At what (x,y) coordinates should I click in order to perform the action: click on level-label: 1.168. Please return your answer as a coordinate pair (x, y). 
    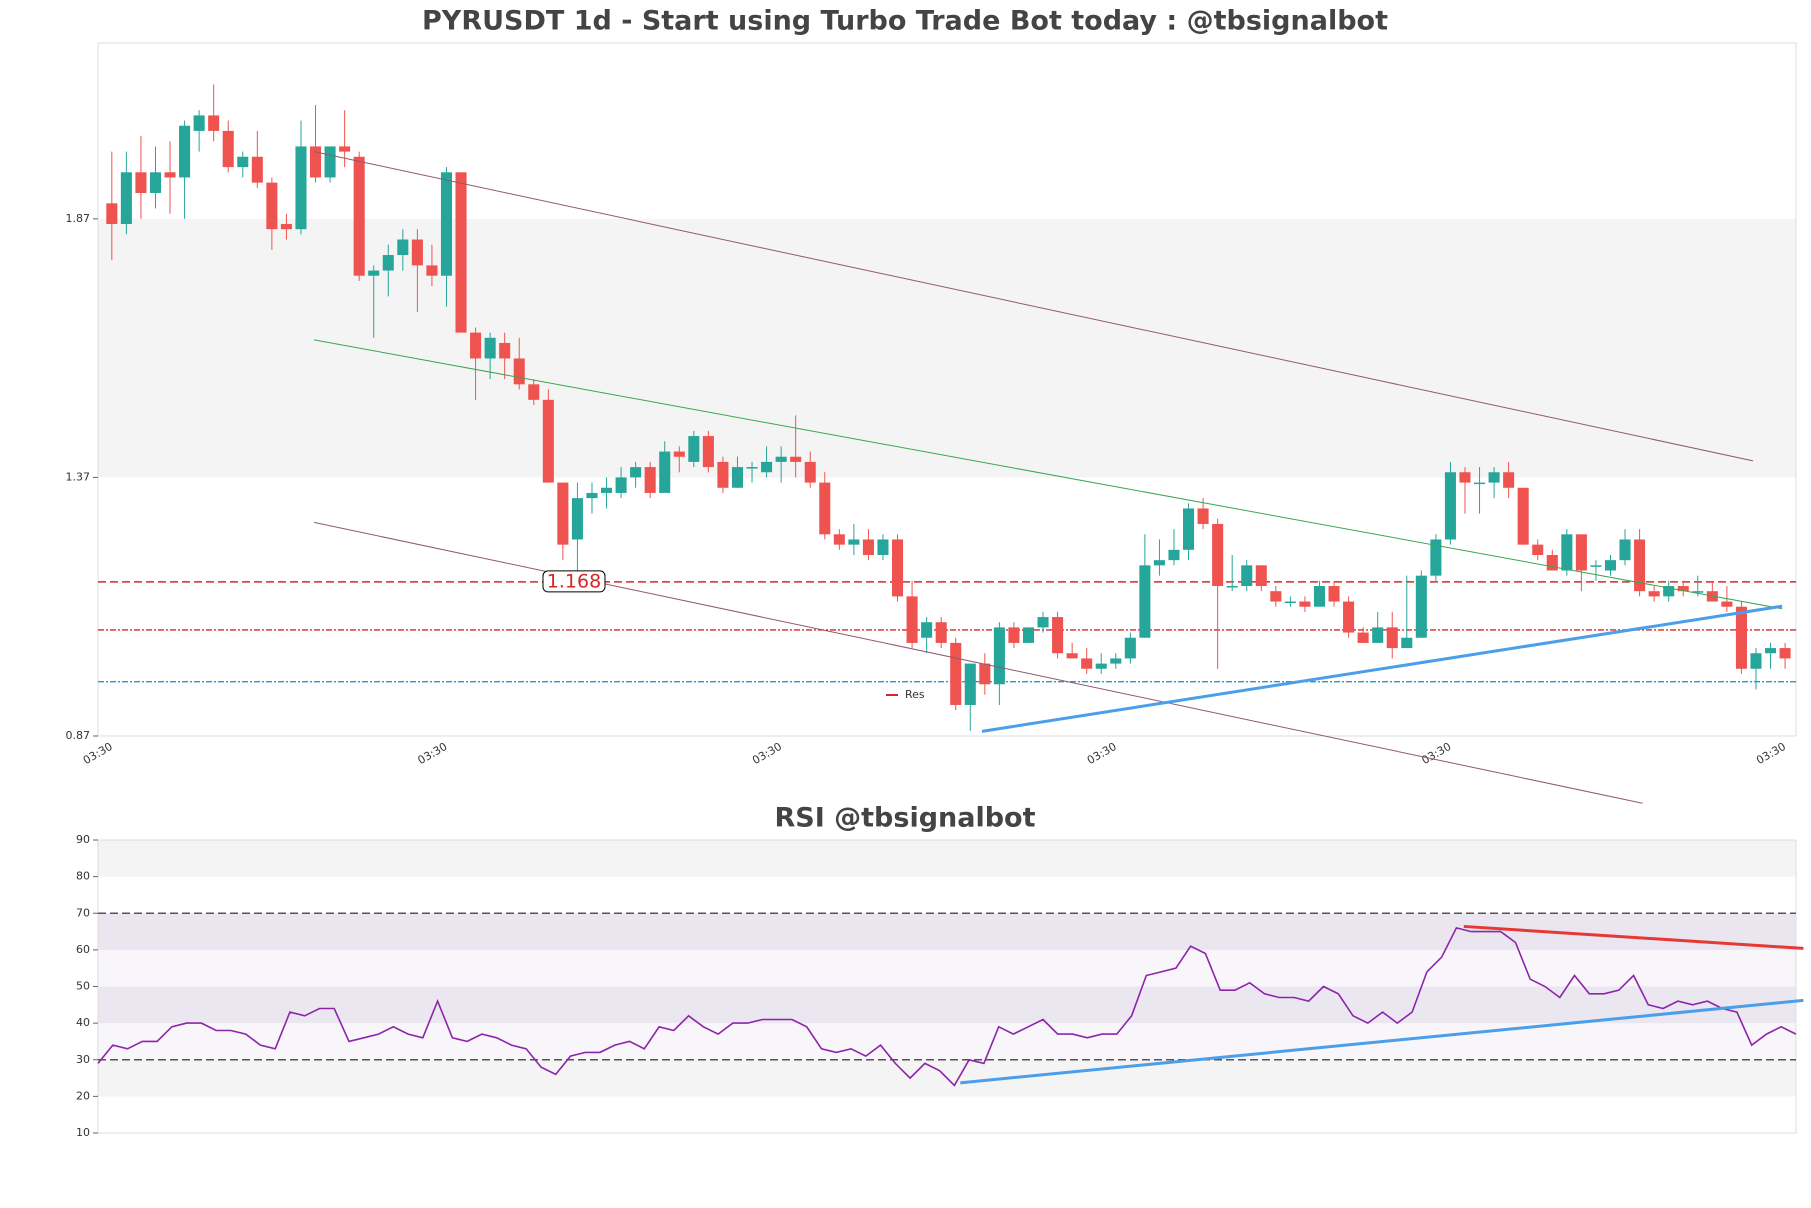
    Looking at the image, I should click on (574, 581).